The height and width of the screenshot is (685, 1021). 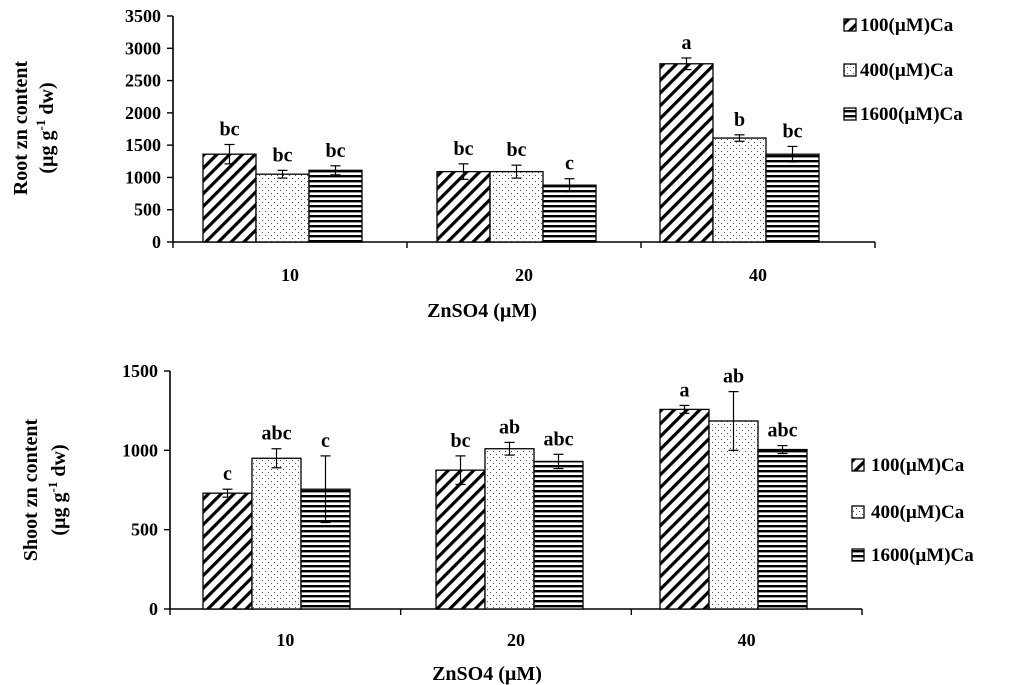 What do you see at coordinates (143, 48) in the screenshot?
I see `y-tick-label: 3000` at bounding box center [143, 48].